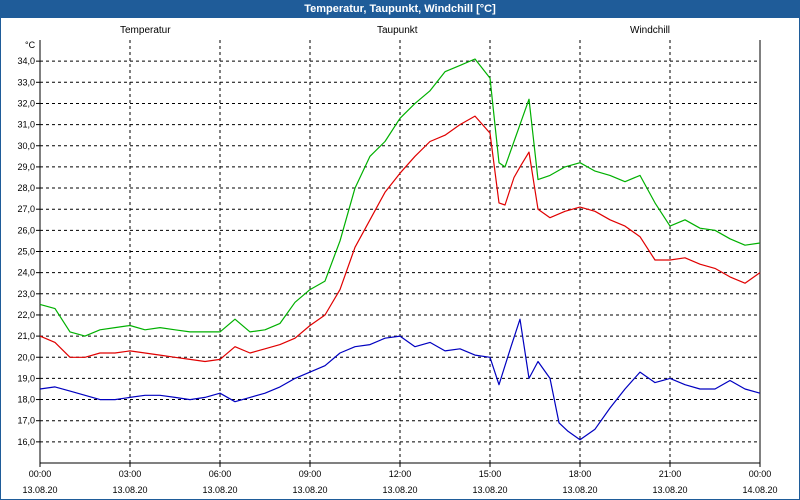 This screenshot has width=800, height=500. I want to click on y-tick-label: 18,0, so click(26, 400).